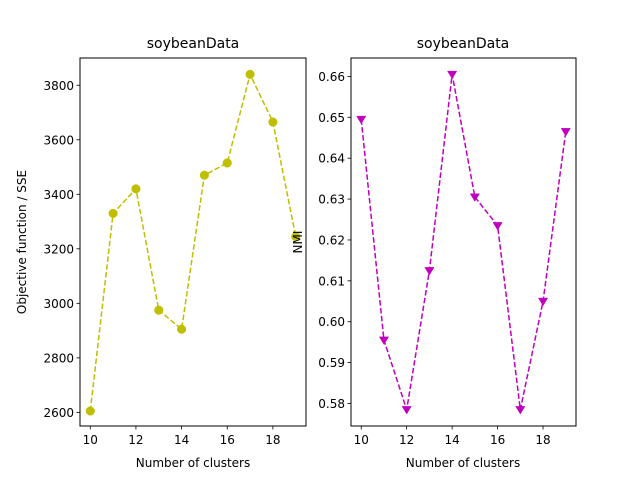 This screenshot has height=480, width=640. Describe the element at coordinates (58, 86) in the screenshot. I see `y-tick-label: 3800` at that location.